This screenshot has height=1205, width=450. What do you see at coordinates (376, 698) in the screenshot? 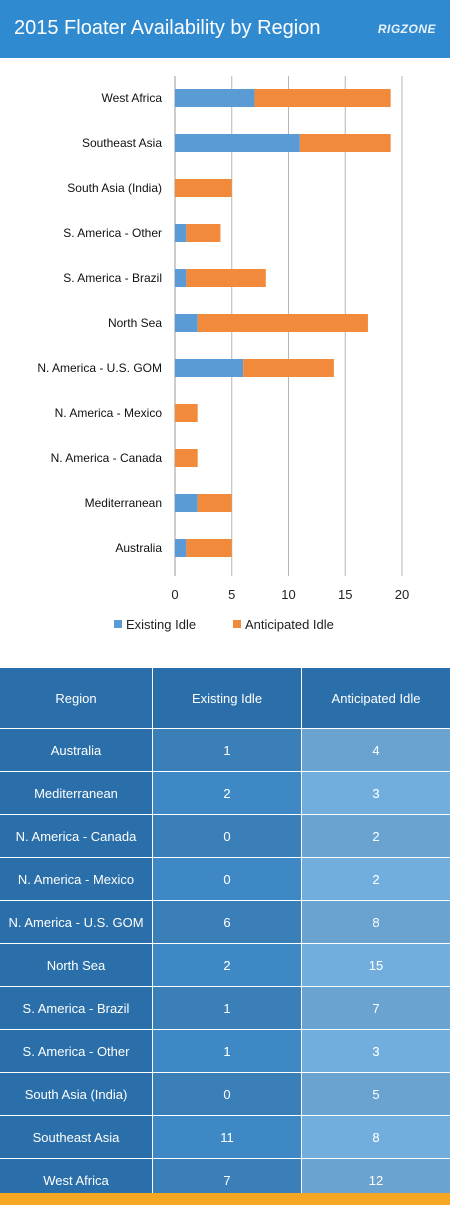
I see `table-header-cell: Anticipated Idle` at bounding box center [376, 698].